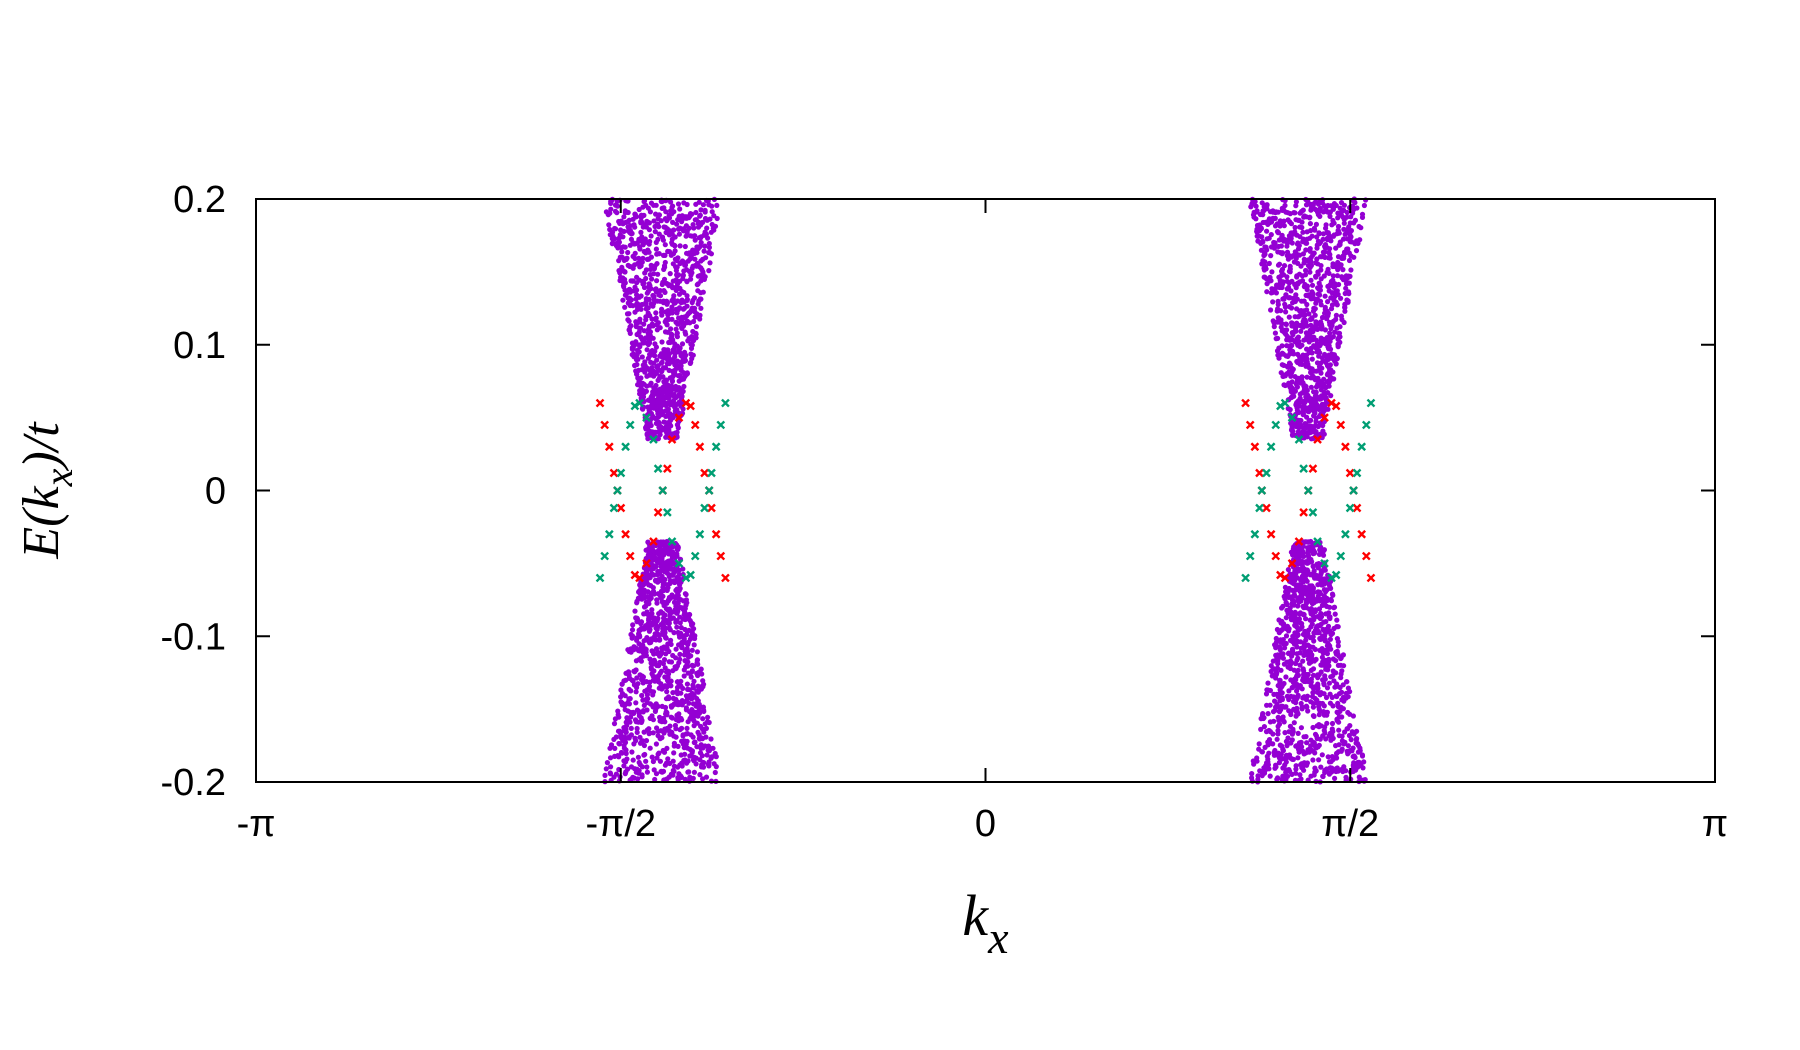 The image size is (1800, 1050). I want to click on edge-state-layer, so click(985, 490).